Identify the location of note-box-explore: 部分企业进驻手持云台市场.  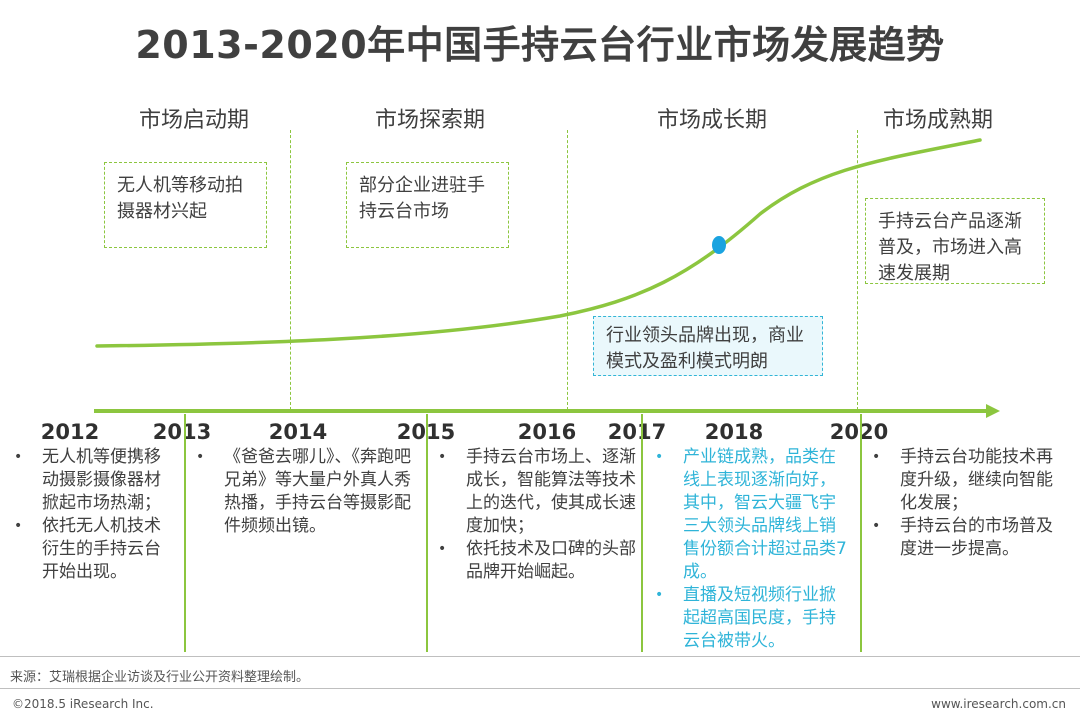
(427, 205).